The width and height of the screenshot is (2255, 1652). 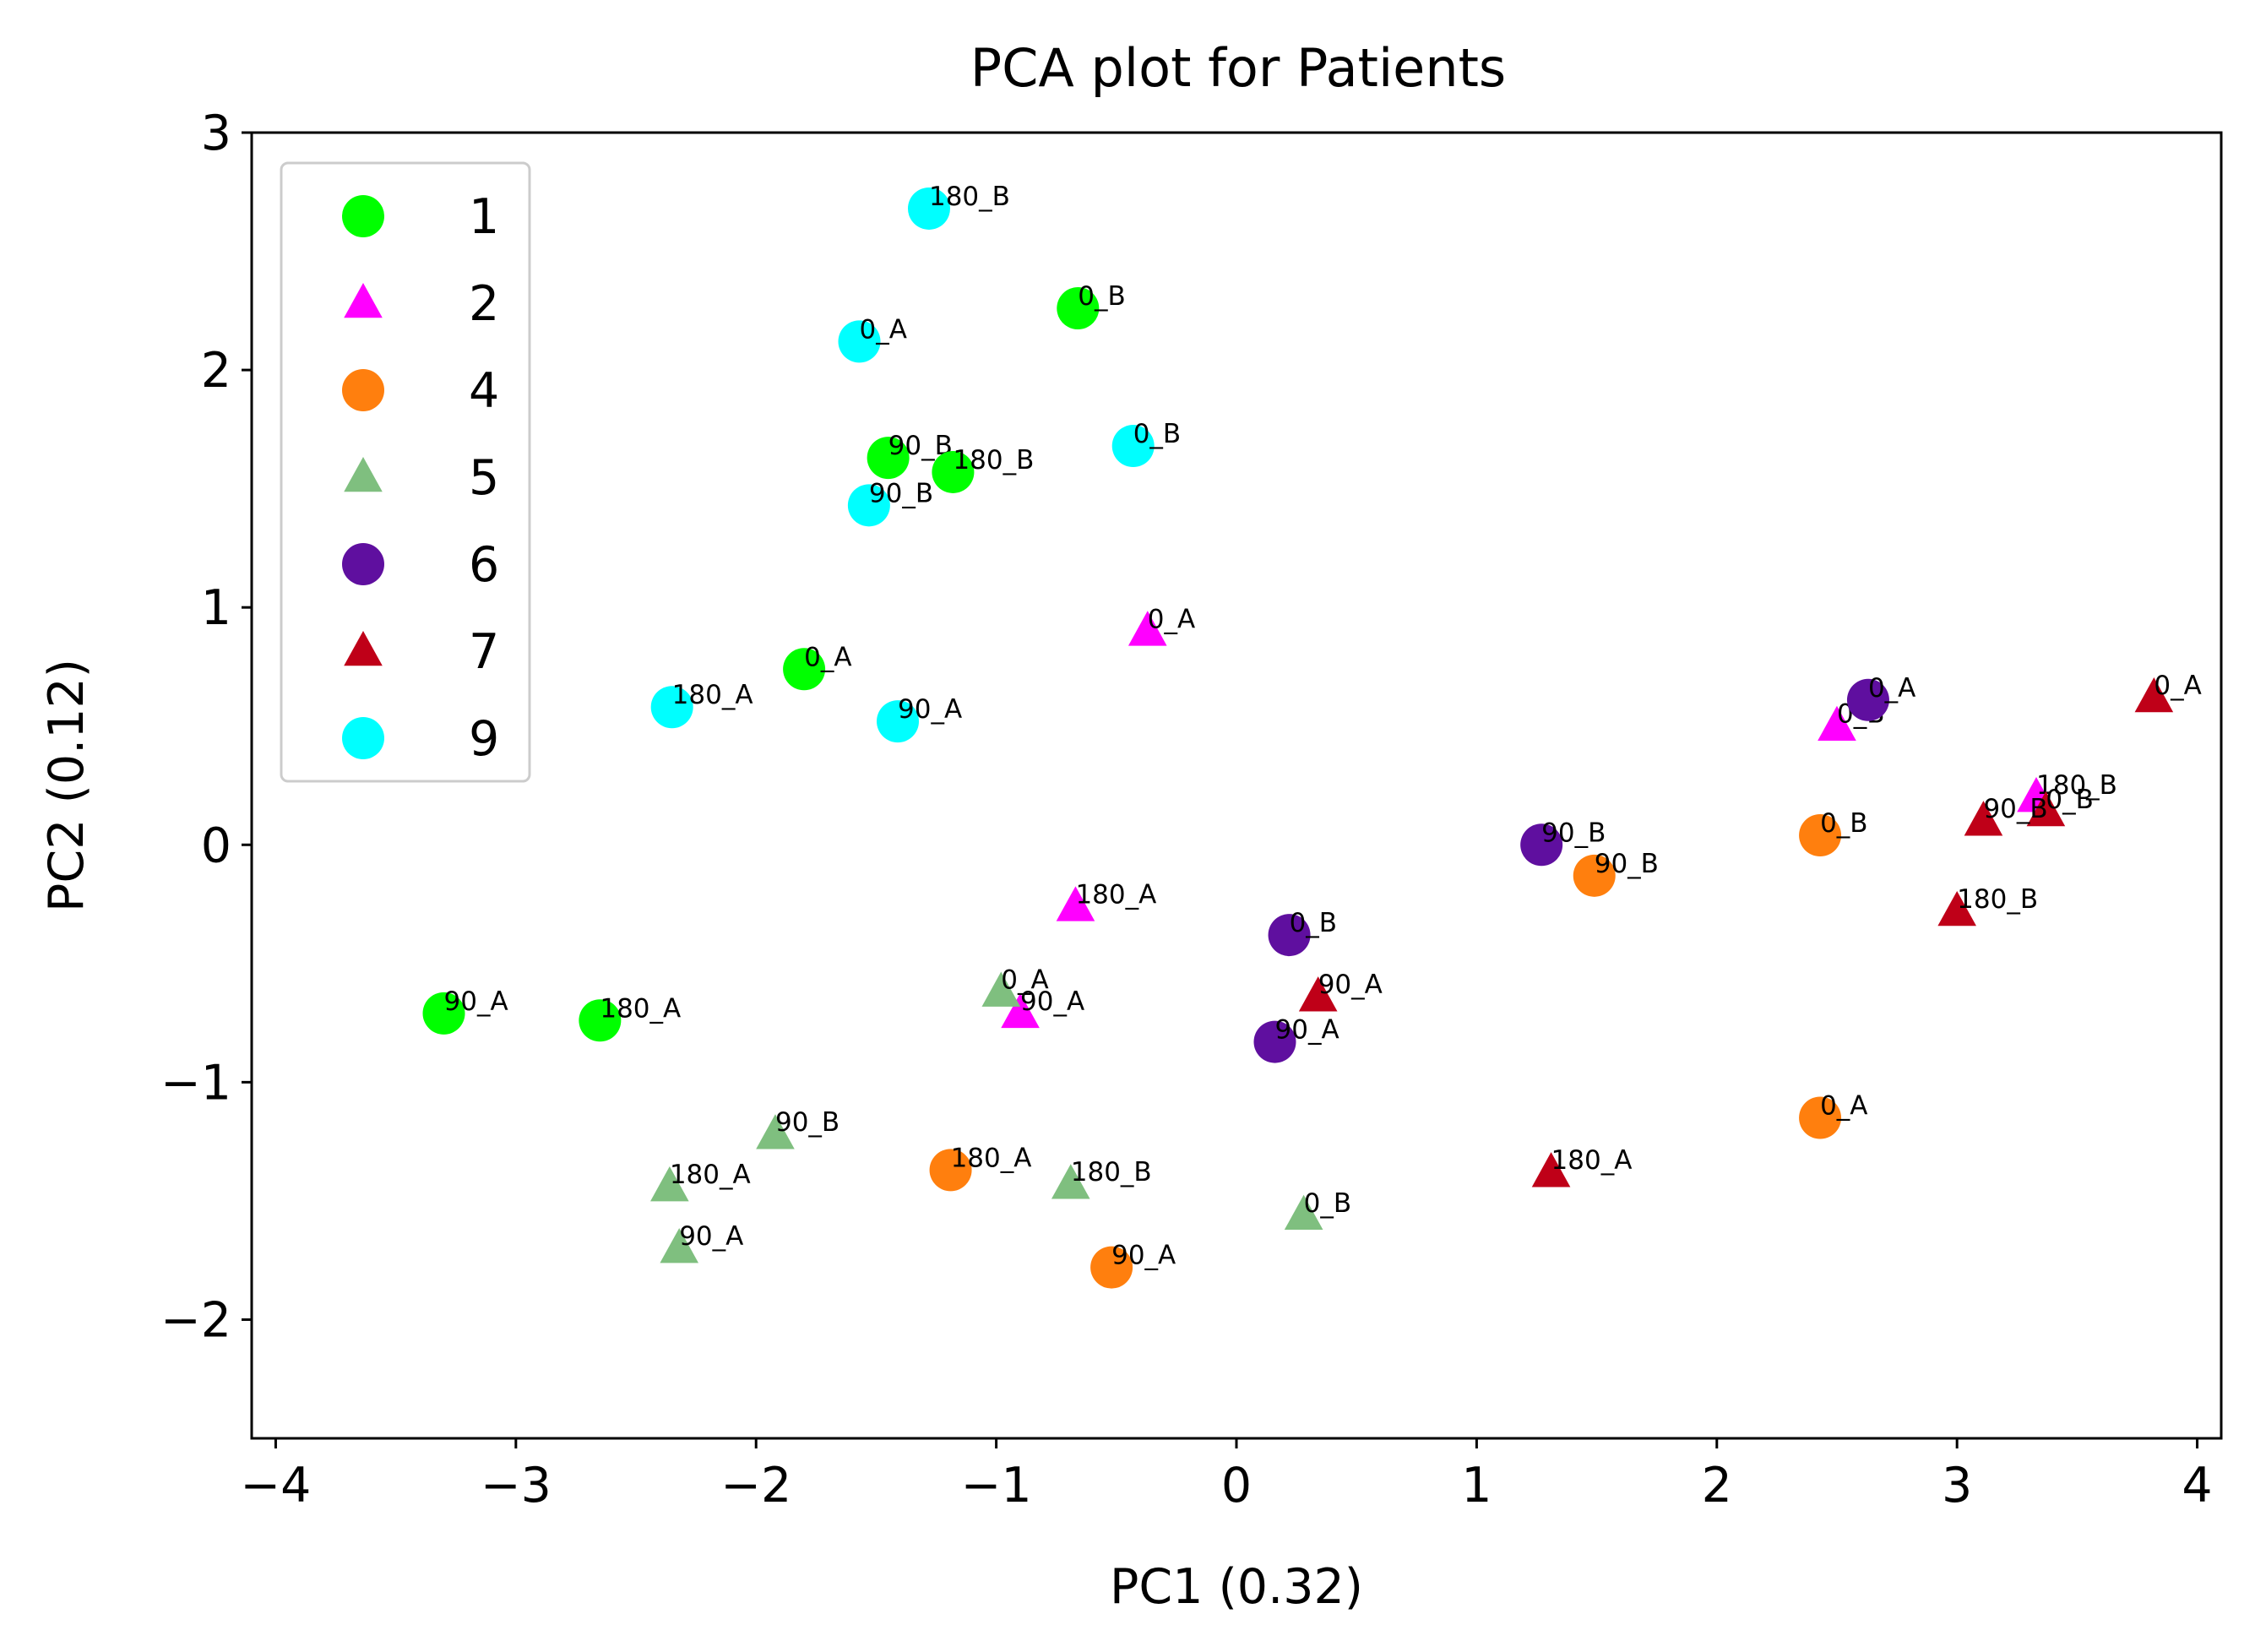 What do you see at coordinates (484, 217) in the screenshot?
I see `legend-label-1: 1` at bounding box center [484, 217].